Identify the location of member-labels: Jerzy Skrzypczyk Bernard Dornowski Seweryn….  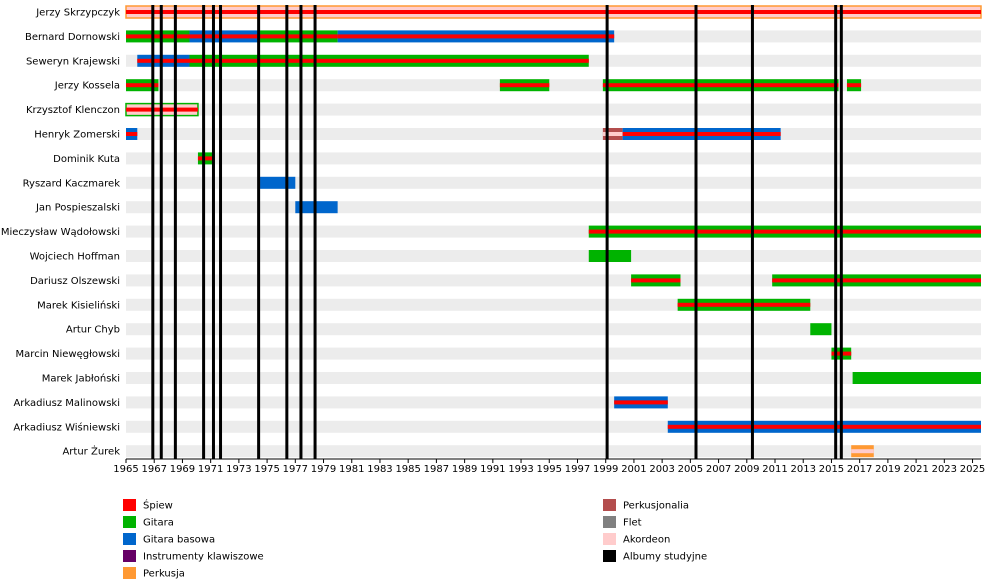
(60, 233).